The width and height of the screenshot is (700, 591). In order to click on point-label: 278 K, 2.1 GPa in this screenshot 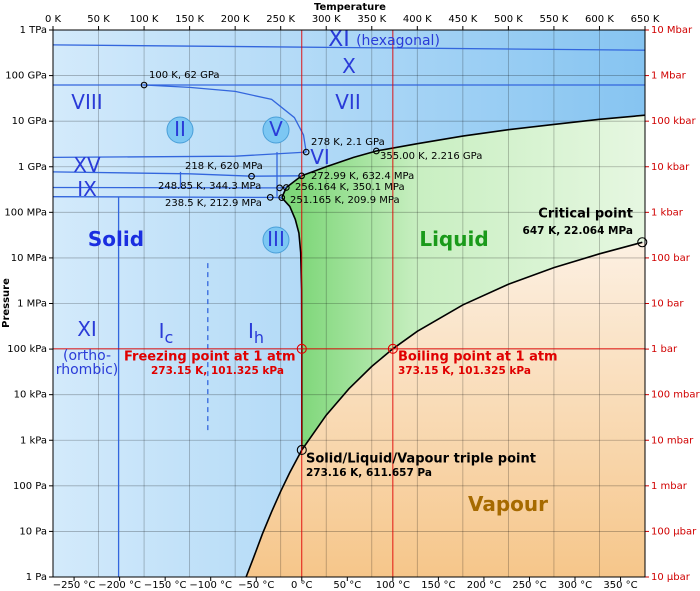, I will do `click(348, 142)`.